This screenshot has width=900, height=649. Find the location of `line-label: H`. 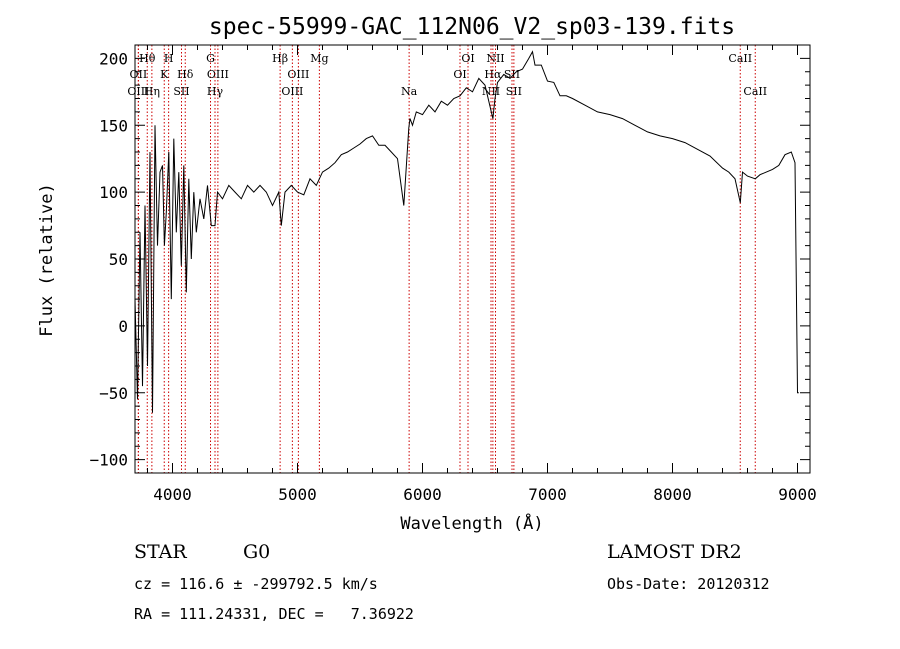

line-label: H is located at coordinates (169, 58).